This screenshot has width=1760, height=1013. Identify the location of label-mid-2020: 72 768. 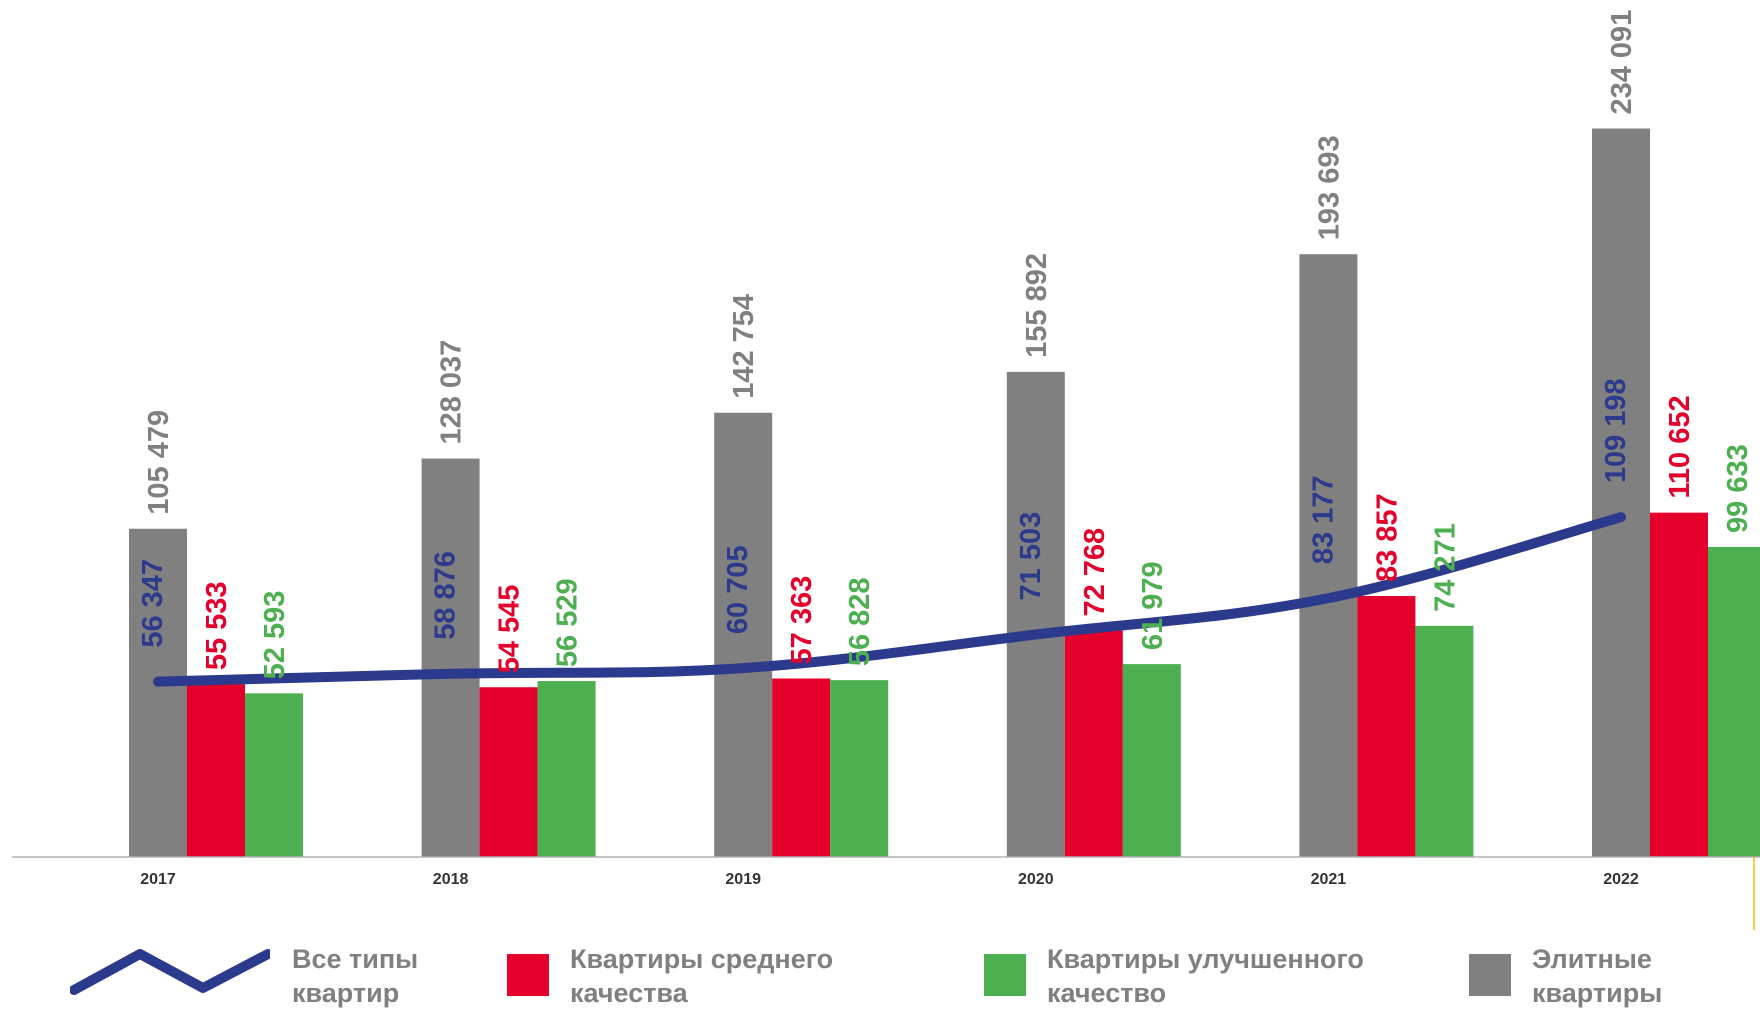
(1095, 572).